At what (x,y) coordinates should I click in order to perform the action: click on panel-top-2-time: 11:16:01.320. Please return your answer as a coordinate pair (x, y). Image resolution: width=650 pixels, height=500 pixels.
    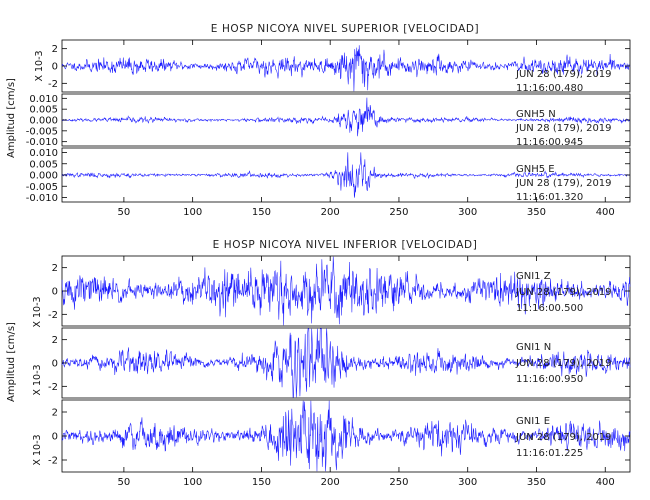
    Looking at the image, I should click on (549, 197).